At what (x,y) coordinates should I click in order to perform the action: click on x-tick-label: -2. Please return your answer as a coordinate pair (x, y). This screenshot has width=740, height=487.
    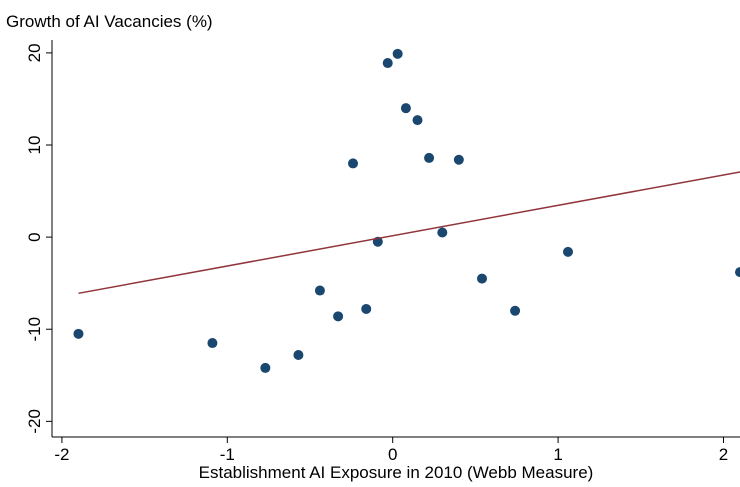
    Looking at the image, I should click on (61, 454).